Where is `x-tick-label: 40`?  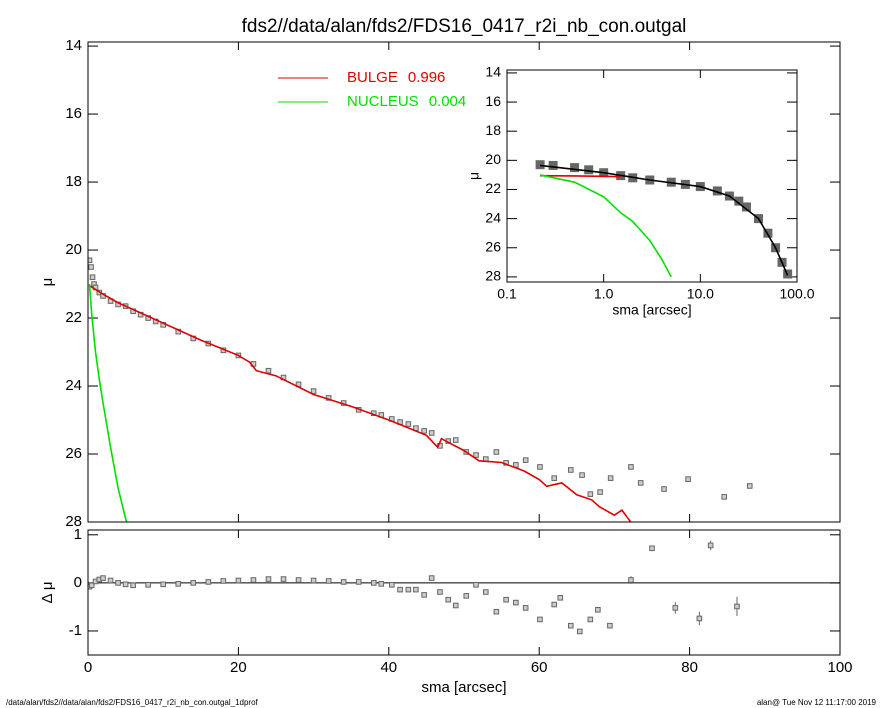 x-tick-label: 40 is located at coordinates (388, 667).